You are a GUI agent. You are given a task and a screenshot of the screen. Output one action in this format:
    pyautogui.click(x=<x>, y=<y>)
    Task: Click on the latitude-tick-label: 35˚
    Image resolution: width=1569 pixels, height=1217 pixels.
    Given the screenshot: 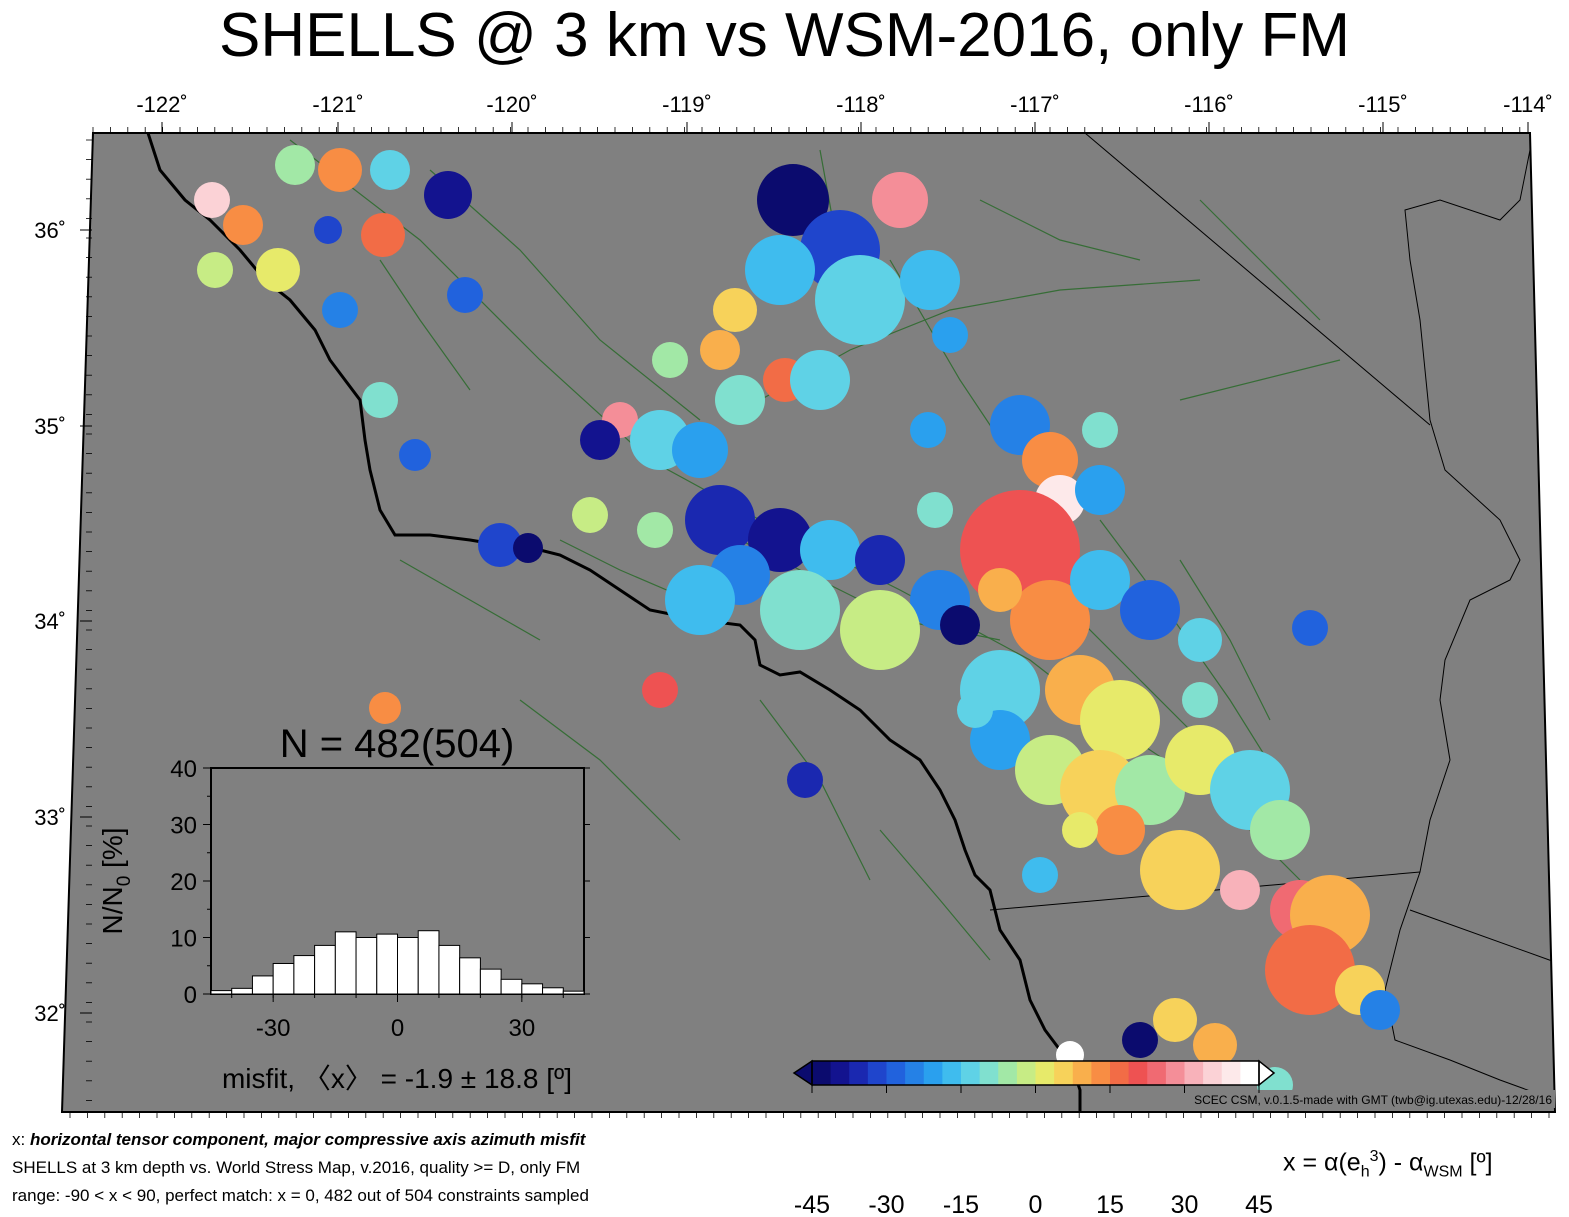 What is the action you would take?
    pyautogui.click(x=50, y=426)
    